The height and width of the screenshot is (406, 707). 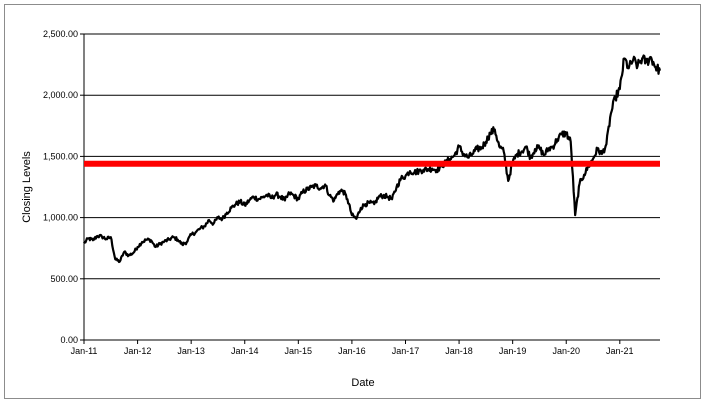 What do you see at coordinates (60, 95) in the screenshot?
I see `y-tick-label: 2,000.00` at bounding box center [60, 95].